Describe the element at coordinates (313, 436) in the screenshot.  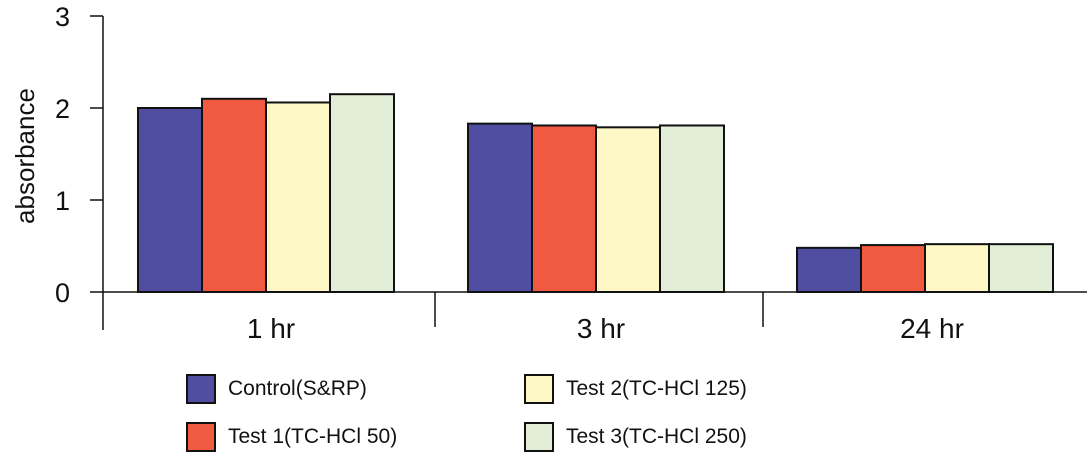
I see `legend-label: Test 1(TC-HCl 50)` at that location.